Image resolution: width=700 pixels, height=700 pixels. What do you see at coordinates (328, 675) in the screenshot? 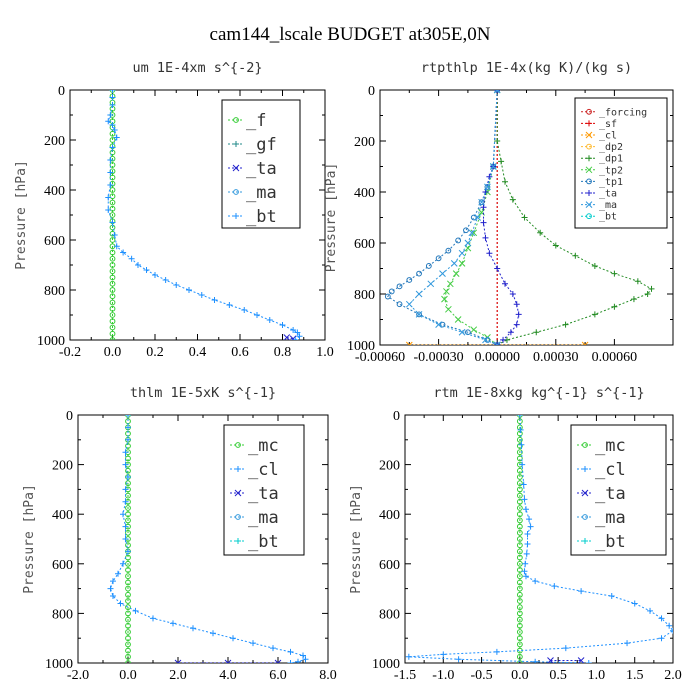
I see `x-tick-label: 8.0` at bounding box center [328, 675].